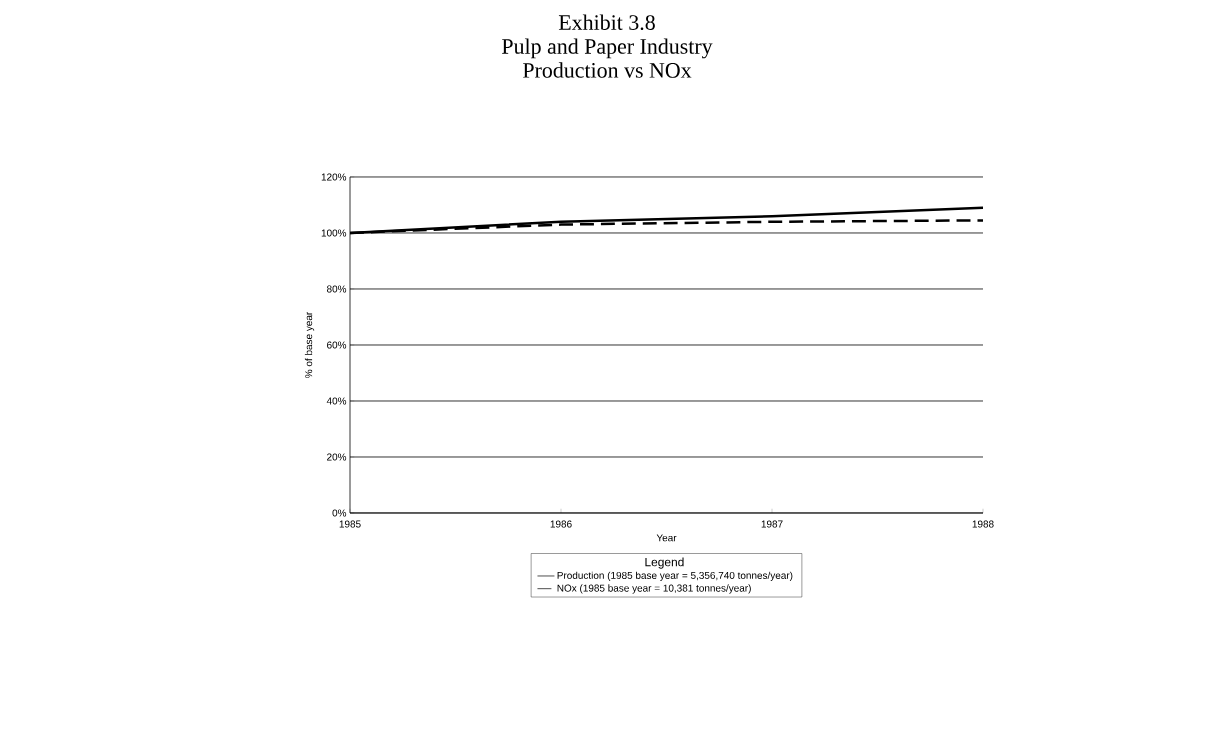  I want to click on x-axis-title: Year, so click(666, 538).